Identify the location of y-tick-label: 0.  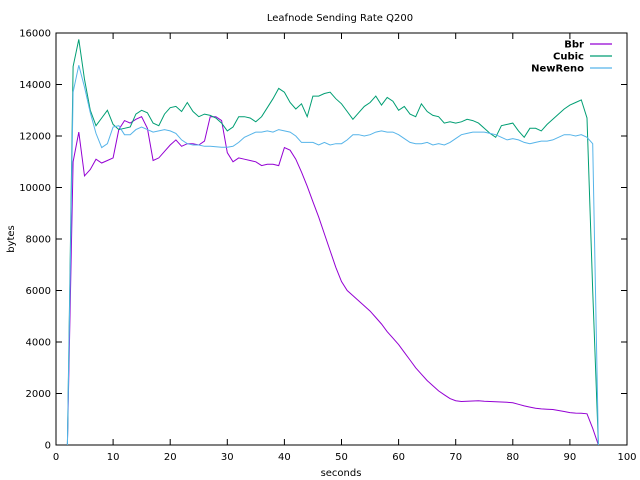
(48, 446).